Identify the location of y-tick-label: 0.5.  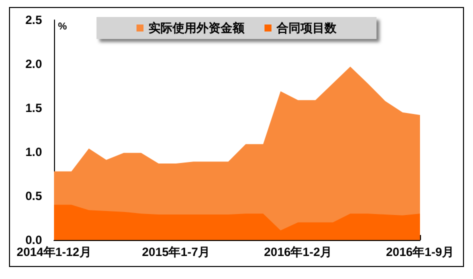
(33, 196).